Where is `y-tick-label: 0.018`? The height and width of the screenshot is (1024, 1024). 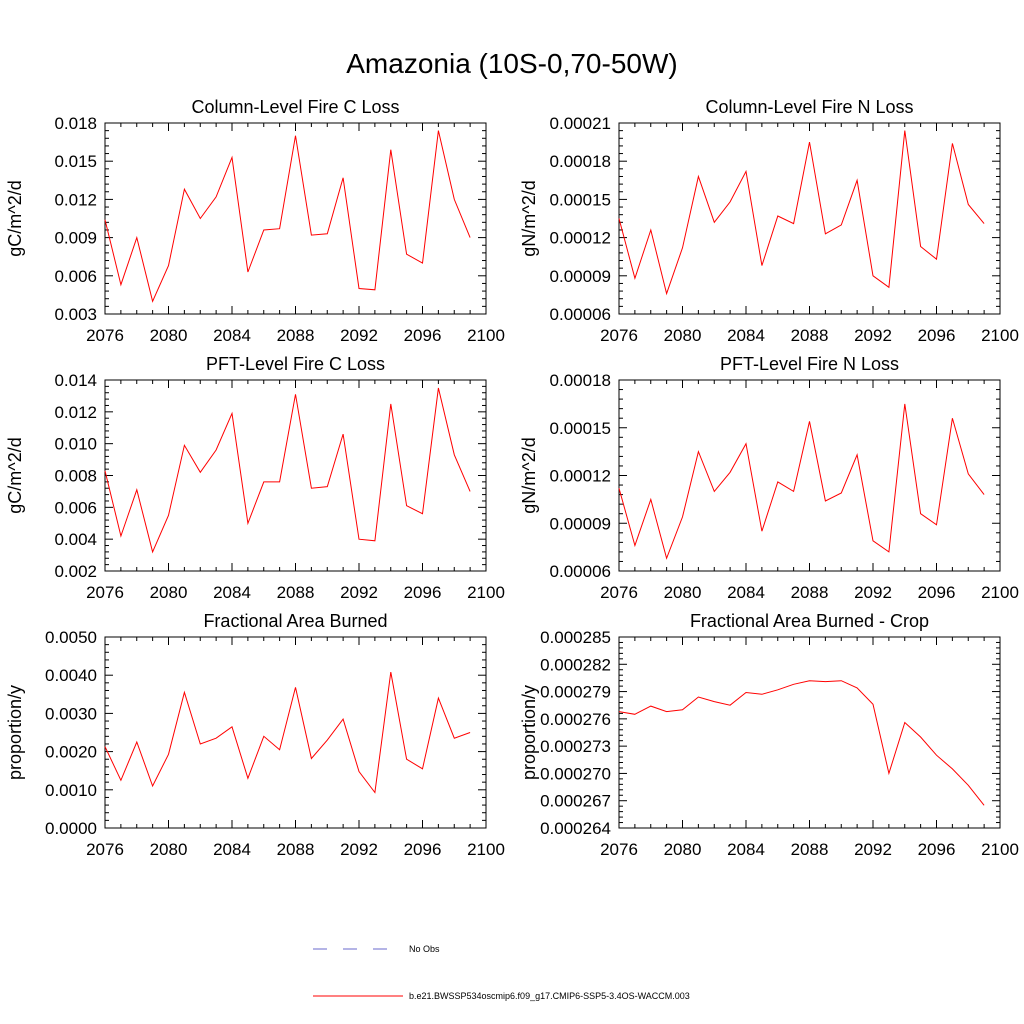 y-tick-label: 0.018 is located at coordinates (75, 123).